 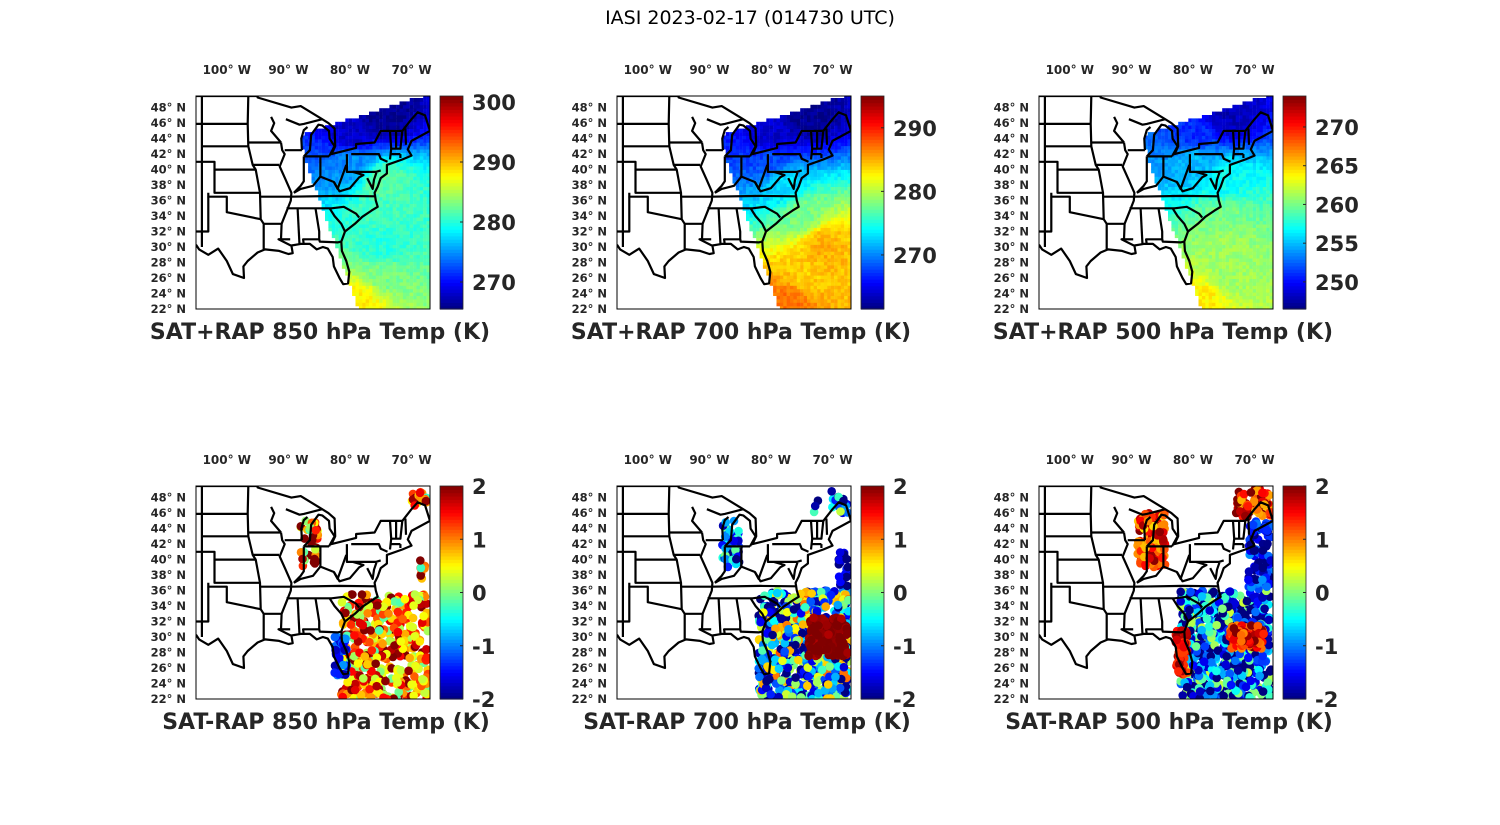 I want to click on lat-tick-label: 22° N, so click(x=168, y=309).